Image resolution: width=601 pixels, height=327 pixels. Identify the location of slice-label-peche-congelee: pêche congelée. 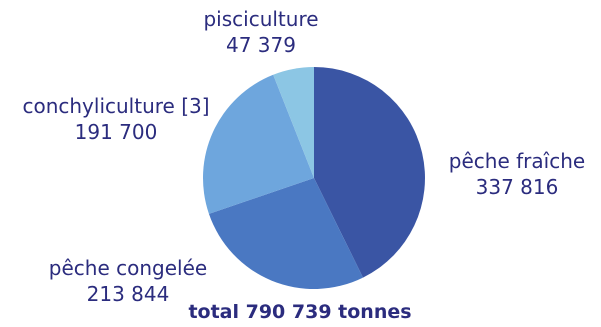
(128, 268).